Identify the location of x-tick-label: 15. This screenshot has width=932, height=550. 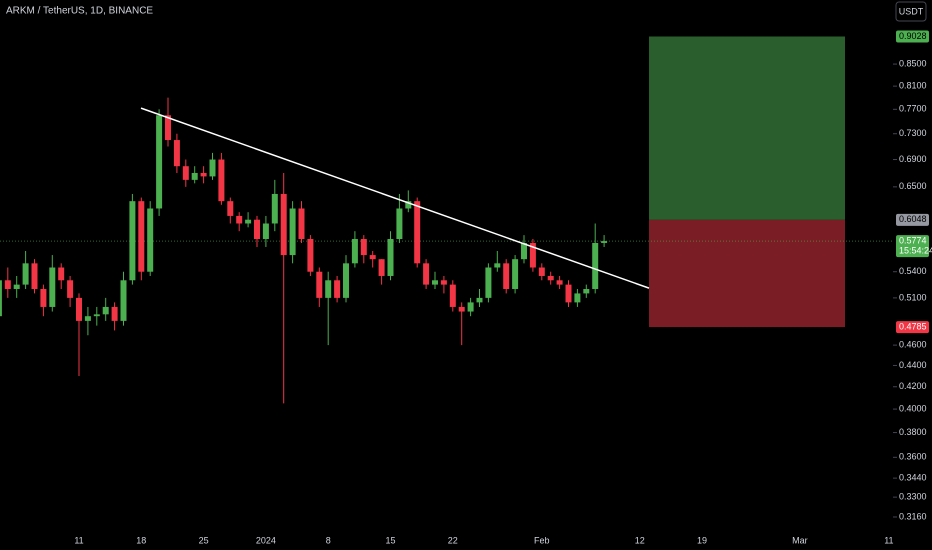
(390, 540).